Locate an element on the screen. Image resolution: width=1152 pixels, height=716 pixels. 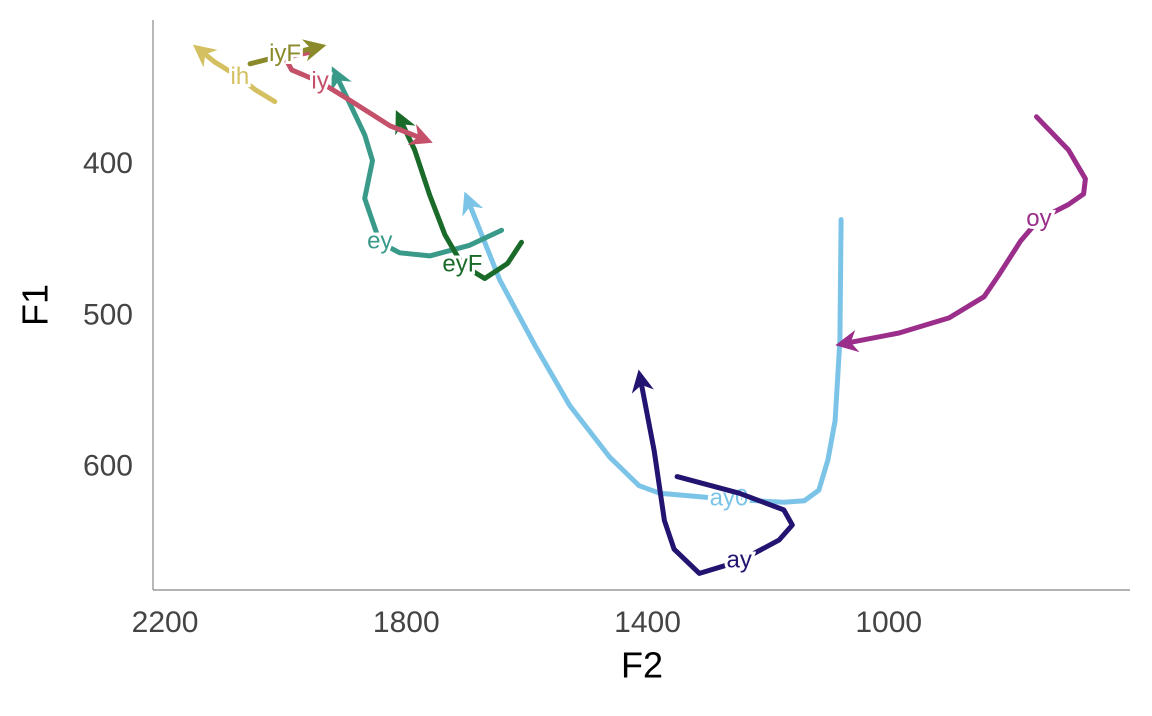
series-label: ih is located at coordinates (240, 76).